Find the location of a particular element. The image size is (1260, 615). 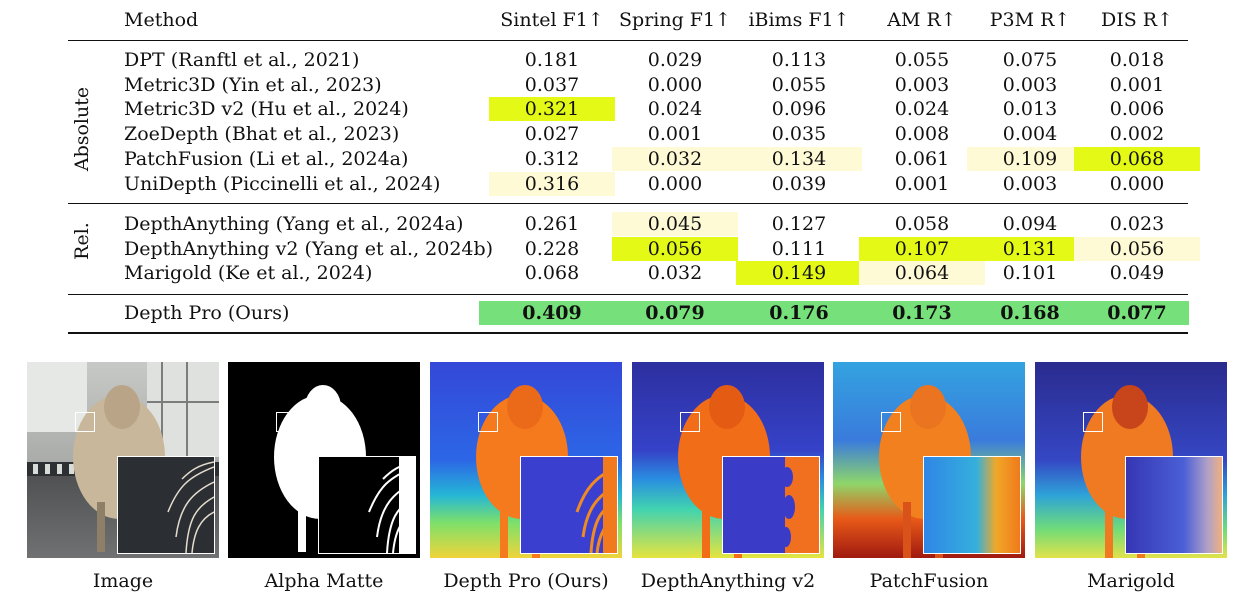

caption-depthanything-v2: DepthAnything v2 is located at coordinates (728, 581).